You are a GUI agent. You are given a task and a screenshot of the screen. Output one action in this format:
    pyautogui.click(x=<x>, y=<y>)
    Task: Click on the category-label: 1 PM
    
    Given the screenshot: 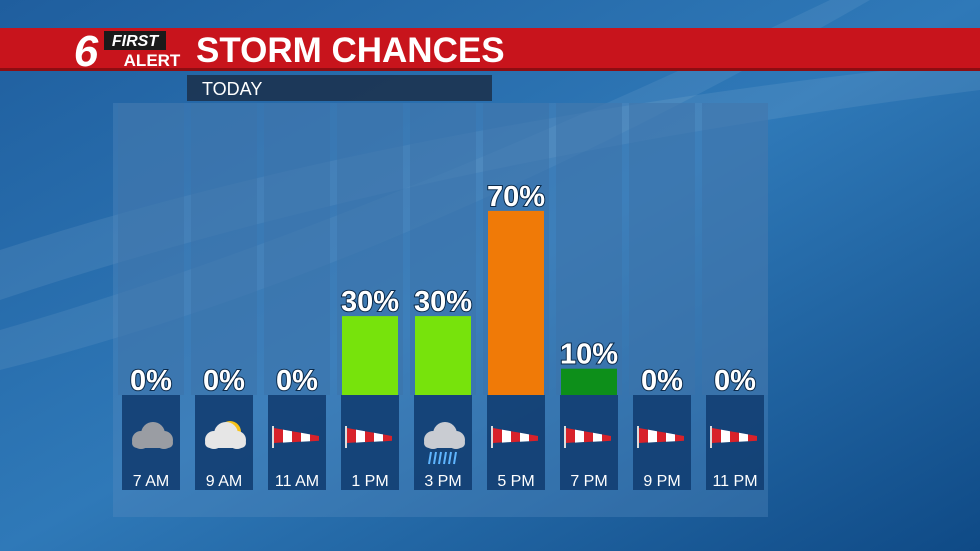 What is the action you would take?
    pyautogui.click(x=369, y=481)
    